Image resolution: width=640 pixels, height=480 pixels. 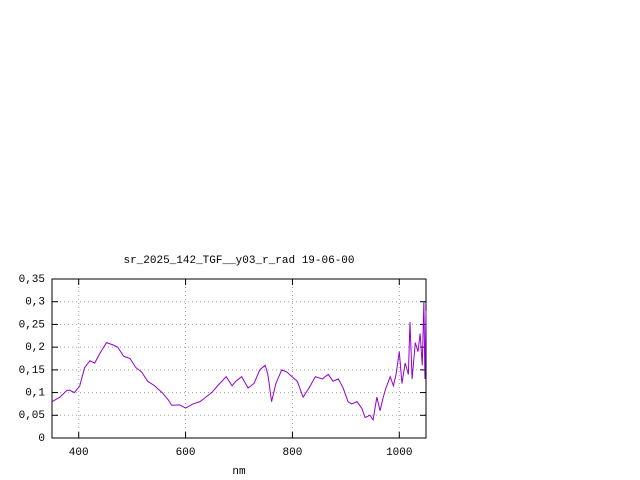 What do you see at coordinates (239, 361) in the screenshot?
I see `data-line` at bounding box center [239, 361].